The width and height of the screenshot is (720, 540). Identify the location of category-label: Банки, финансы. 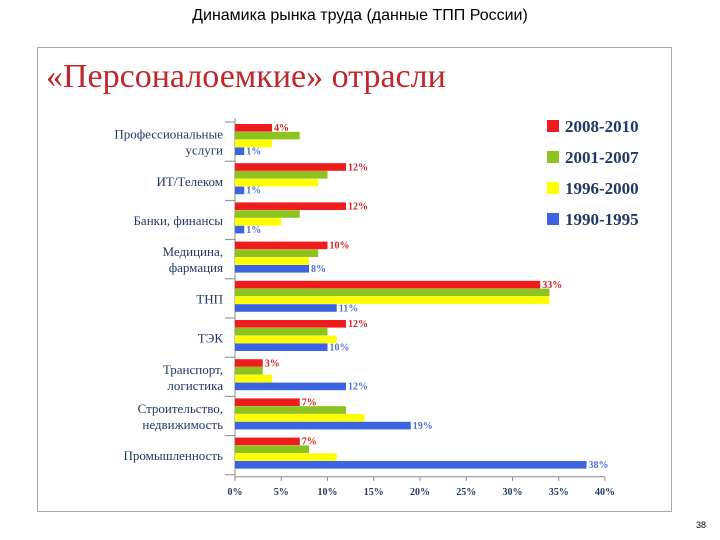
(178, 220).